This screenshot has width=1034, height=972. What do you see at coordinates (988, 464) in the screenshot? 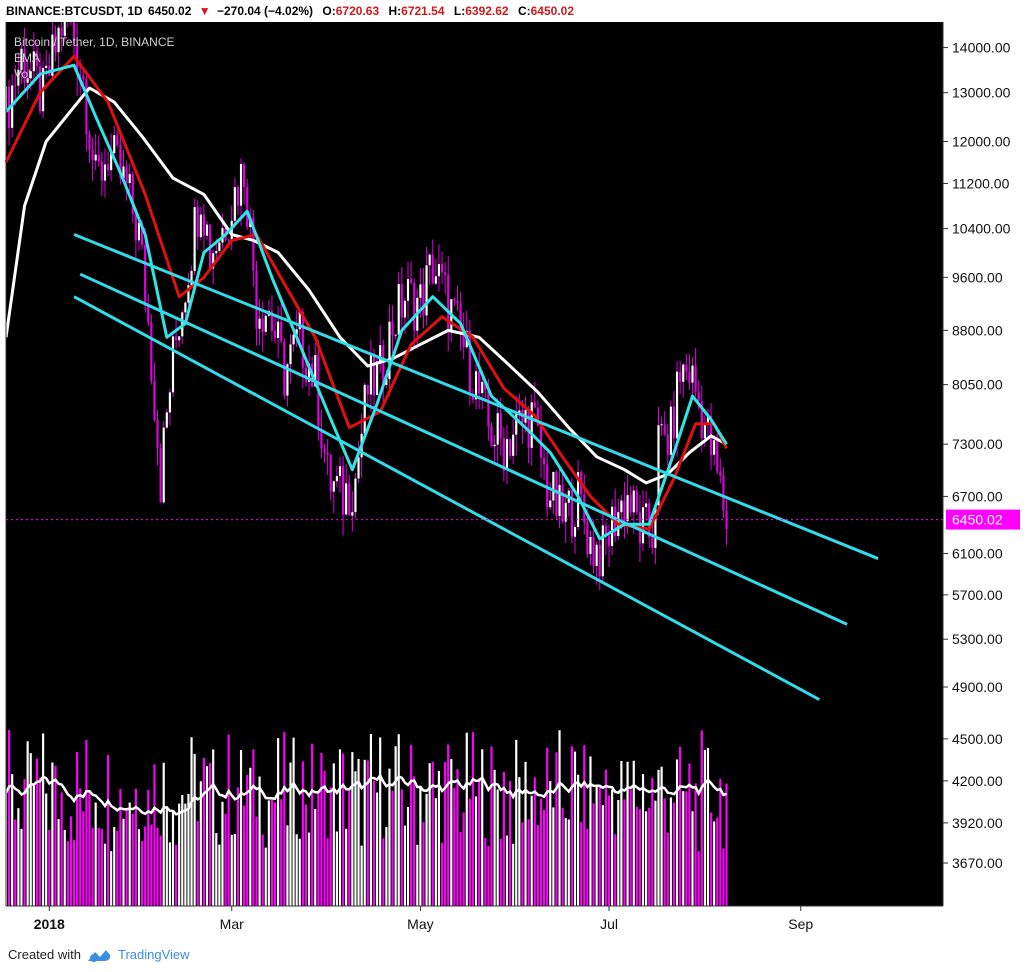
I see `price-scale` at bounding box center [988, 464].